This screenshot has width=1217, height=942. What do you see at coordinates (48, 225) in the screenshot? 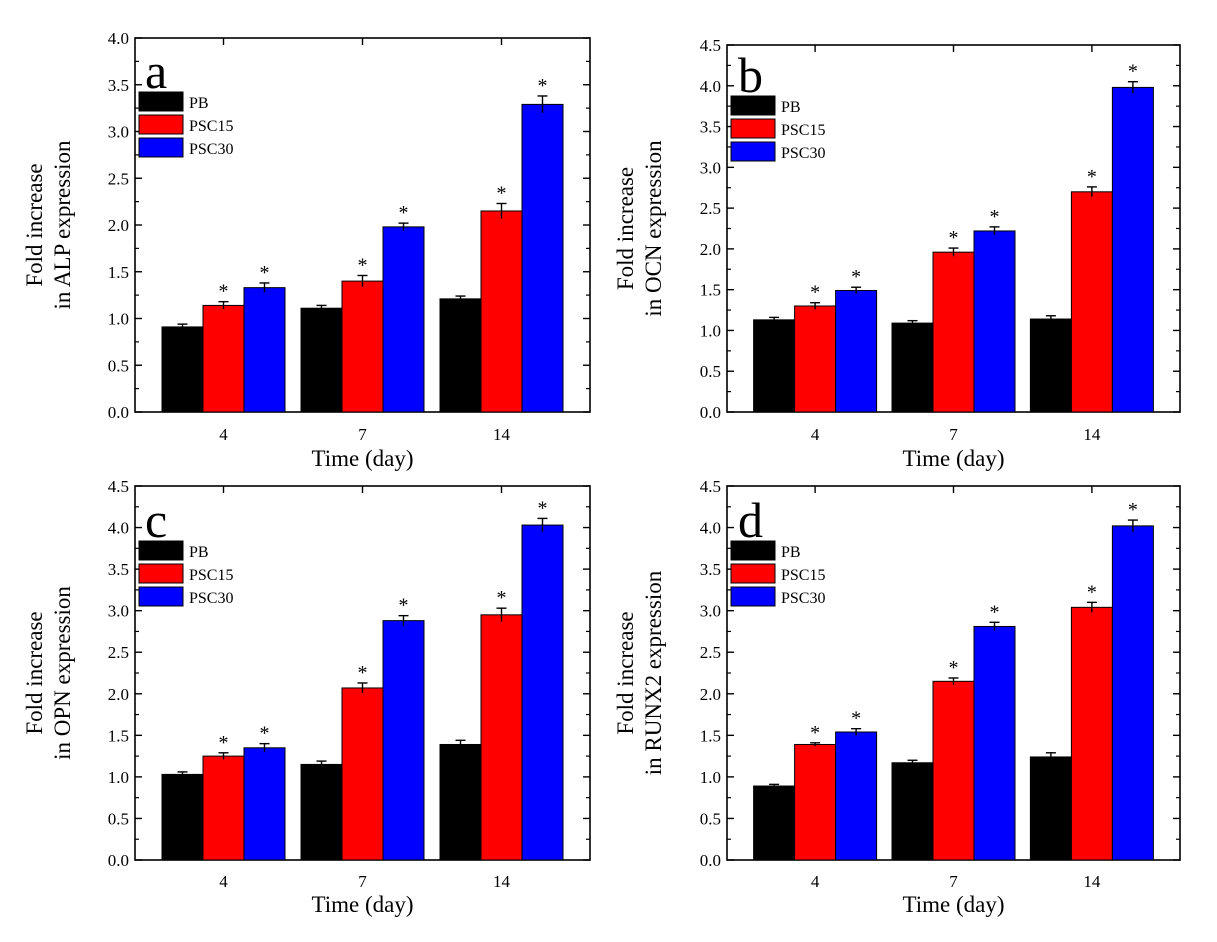
I see `y-axis-label: Fold increase in ALP expression` at bounding box center [48, 225].